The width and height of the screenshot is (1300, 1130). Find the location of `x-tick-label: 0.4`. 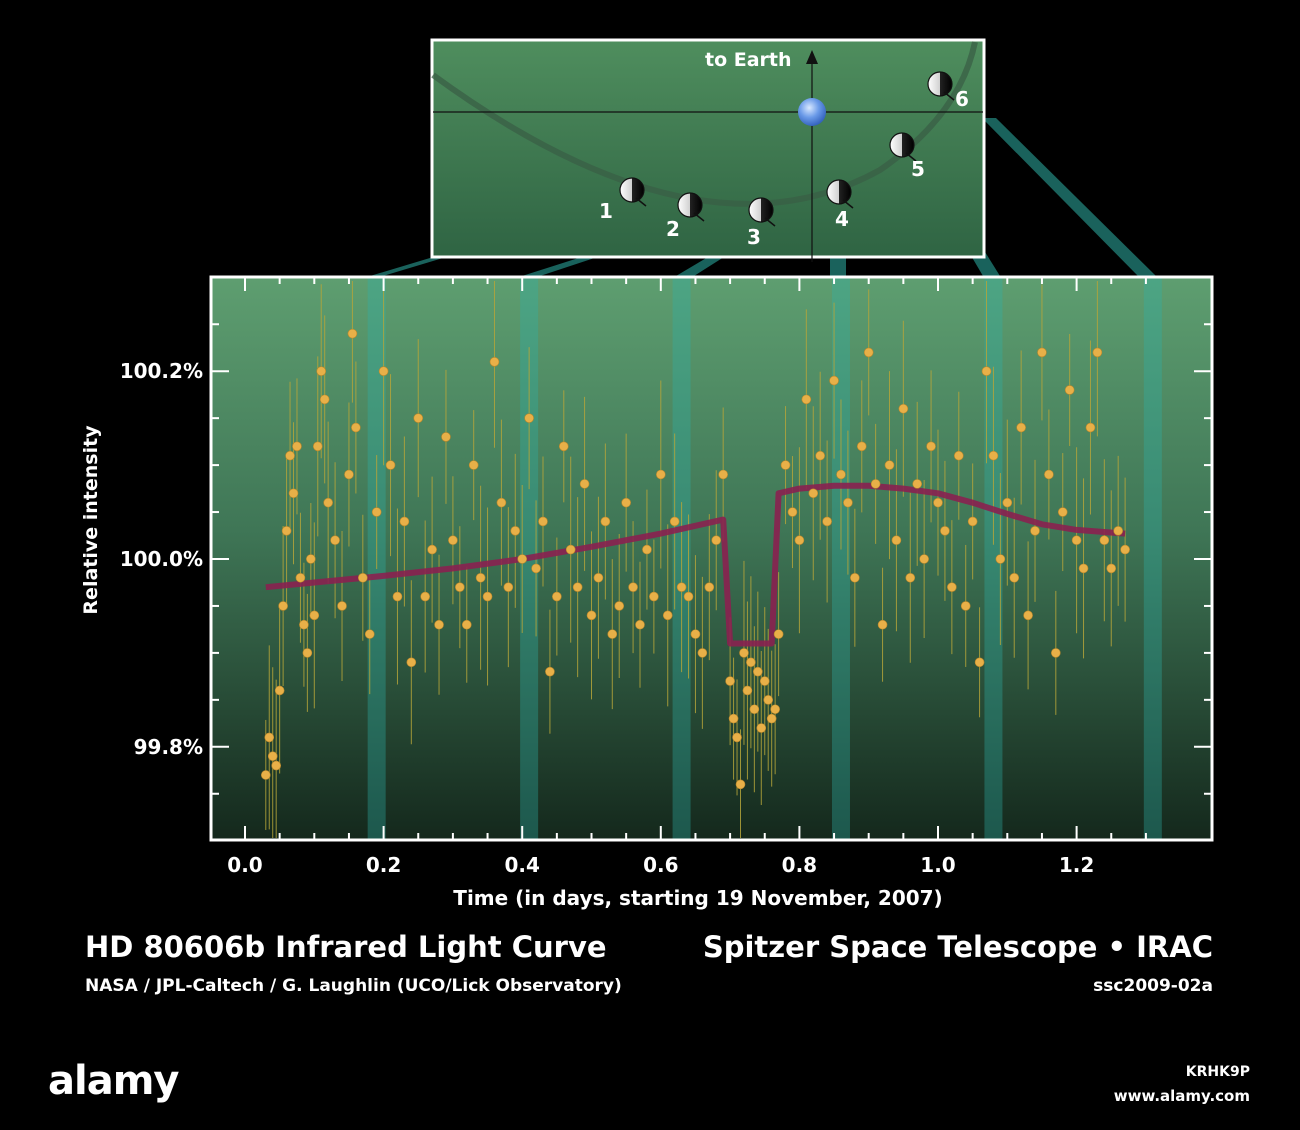

x-tick-label: 0.4 is located at coordinates (521, 865).